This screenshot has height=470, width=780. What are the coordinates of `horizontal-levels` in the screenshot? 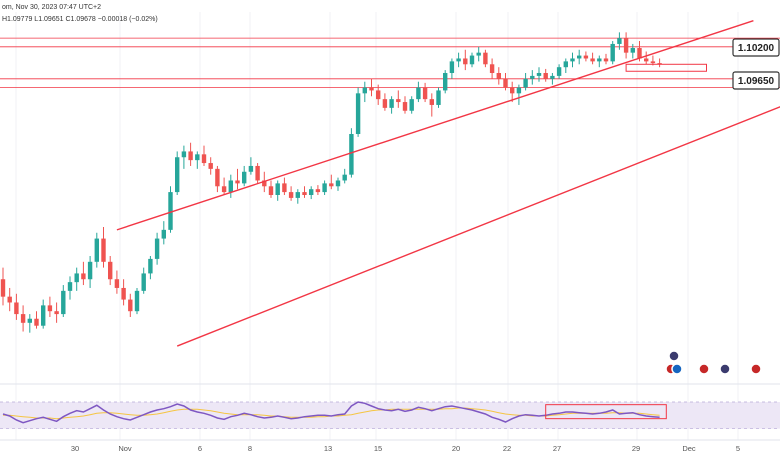 It's located at (390, 62).